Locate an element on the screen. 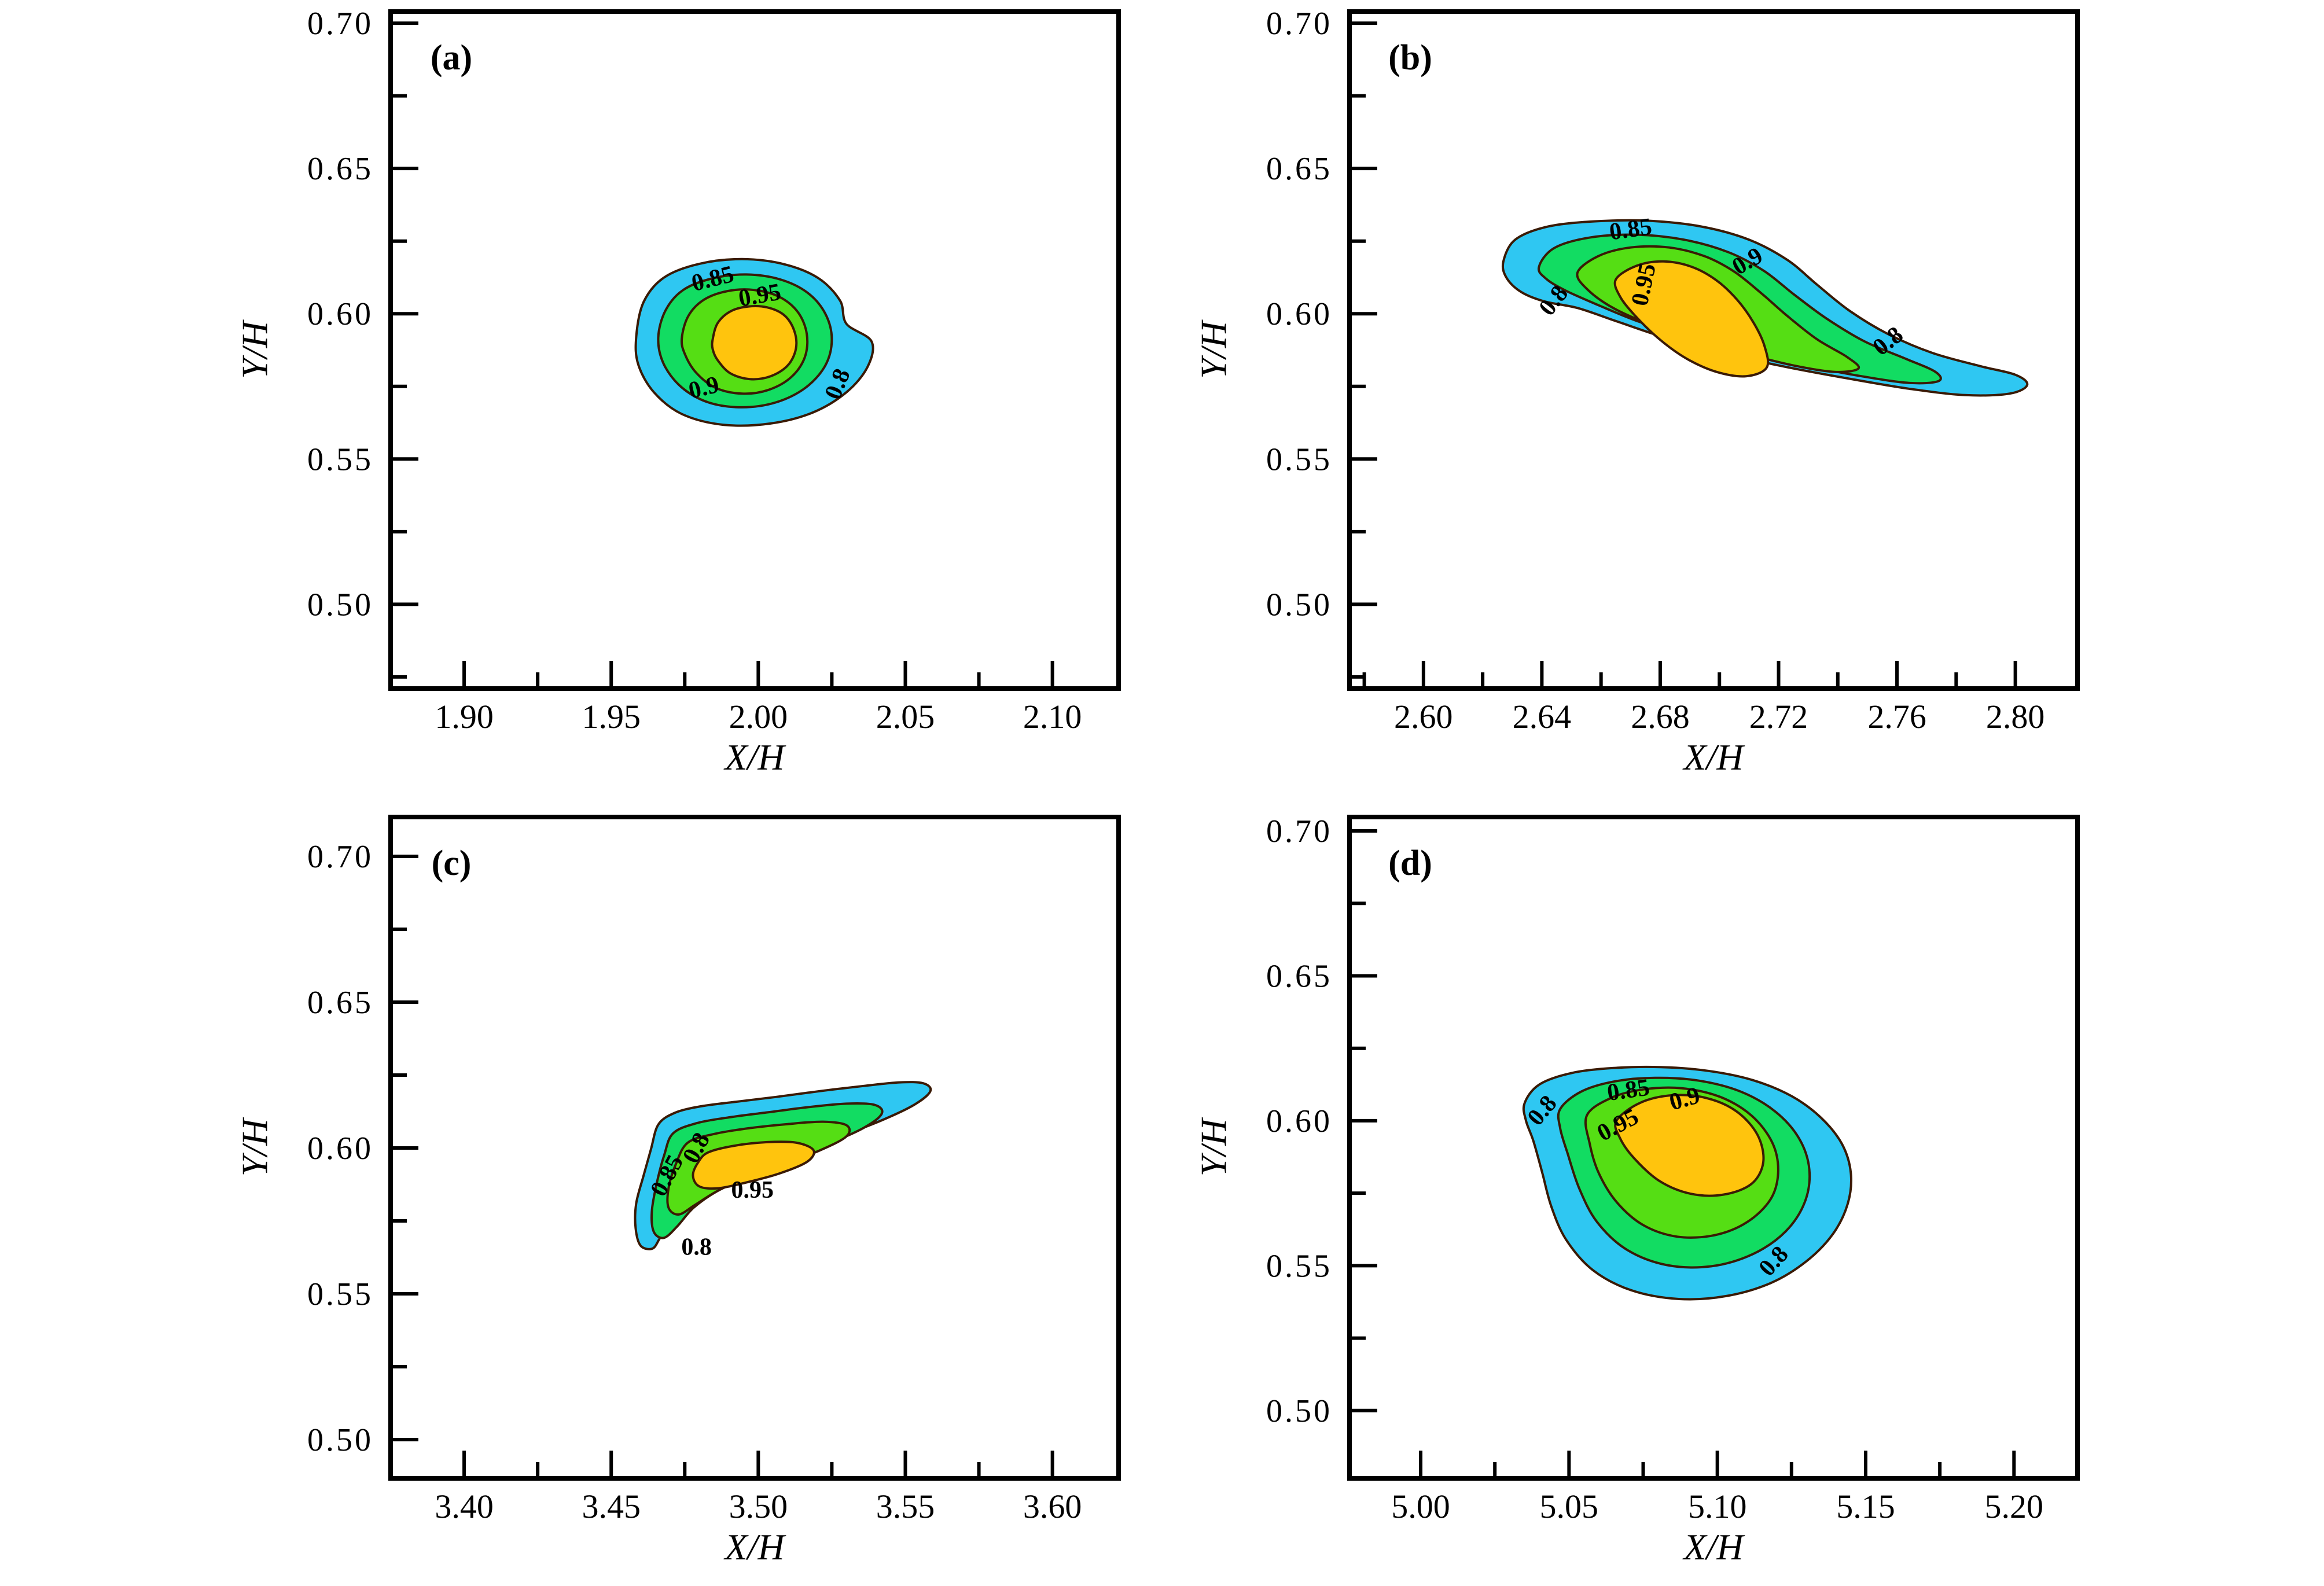 Image resolution: width=2324 pixels, height=1586 pixels. panel-d-ytick-label: 0.50 is located at coordinates (1299, 1411).